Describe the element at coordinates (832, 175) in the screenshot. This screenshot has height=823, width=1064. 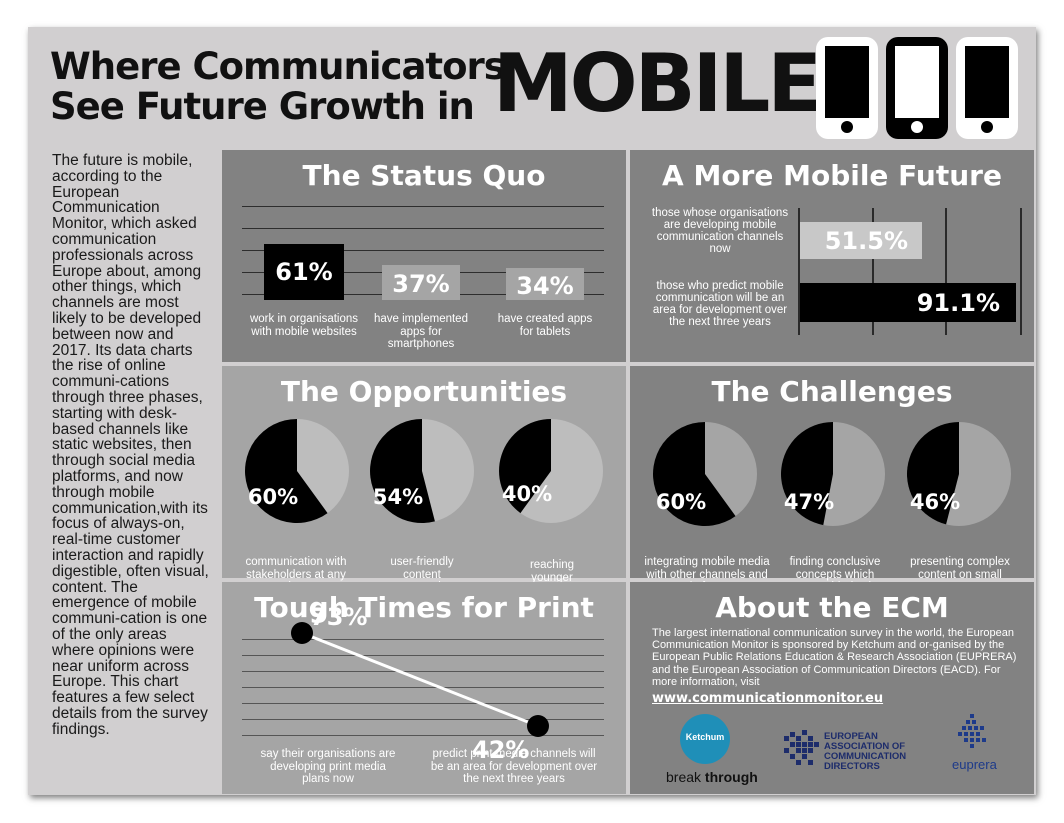
I see `future-title: A More Mobile Future` at that location.